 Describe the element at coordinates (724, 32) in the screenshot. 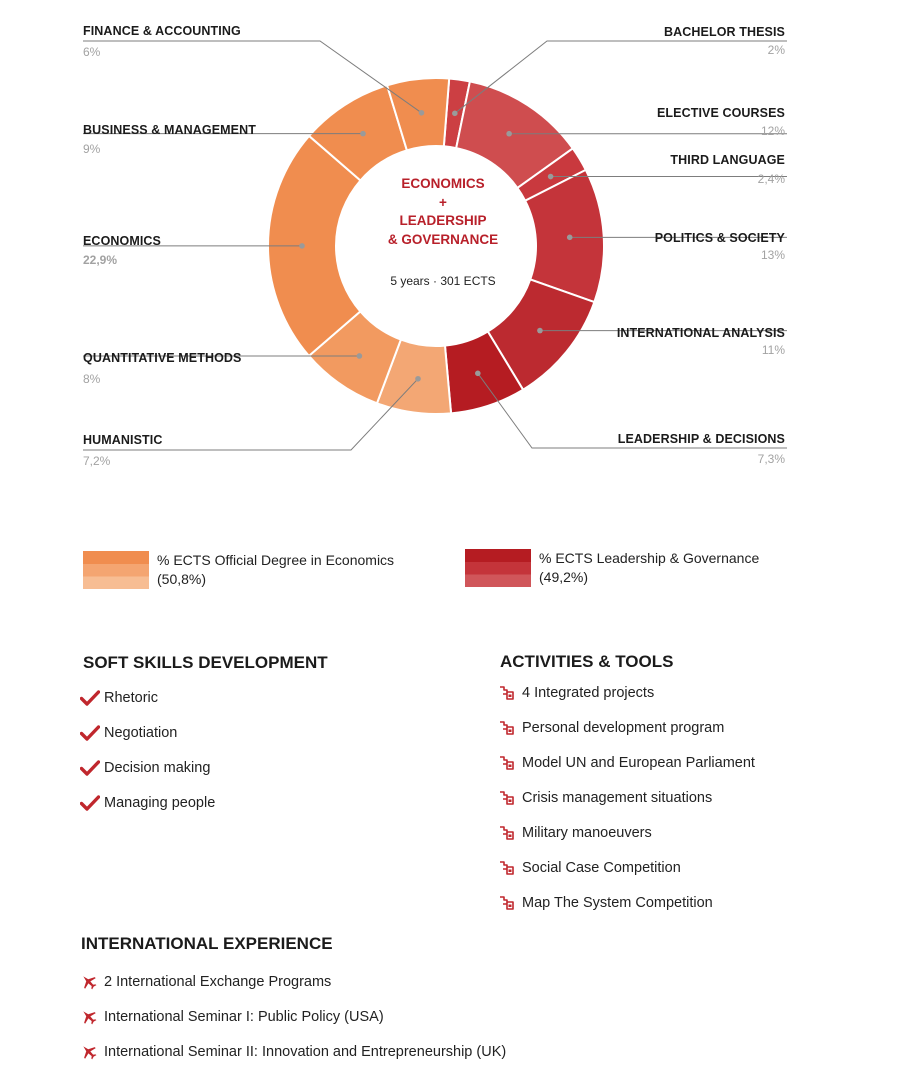

I see `slice-label-bachelor-thesis: BACHELOR THESIS` at that location.